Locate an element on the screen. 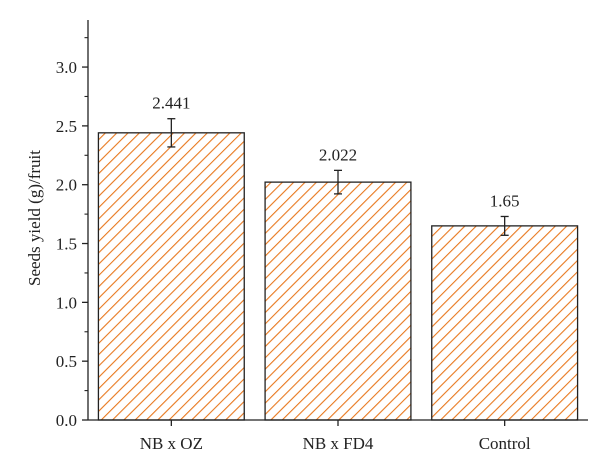  y-tick-label: 1.0 is located at coordinates (66, 302).